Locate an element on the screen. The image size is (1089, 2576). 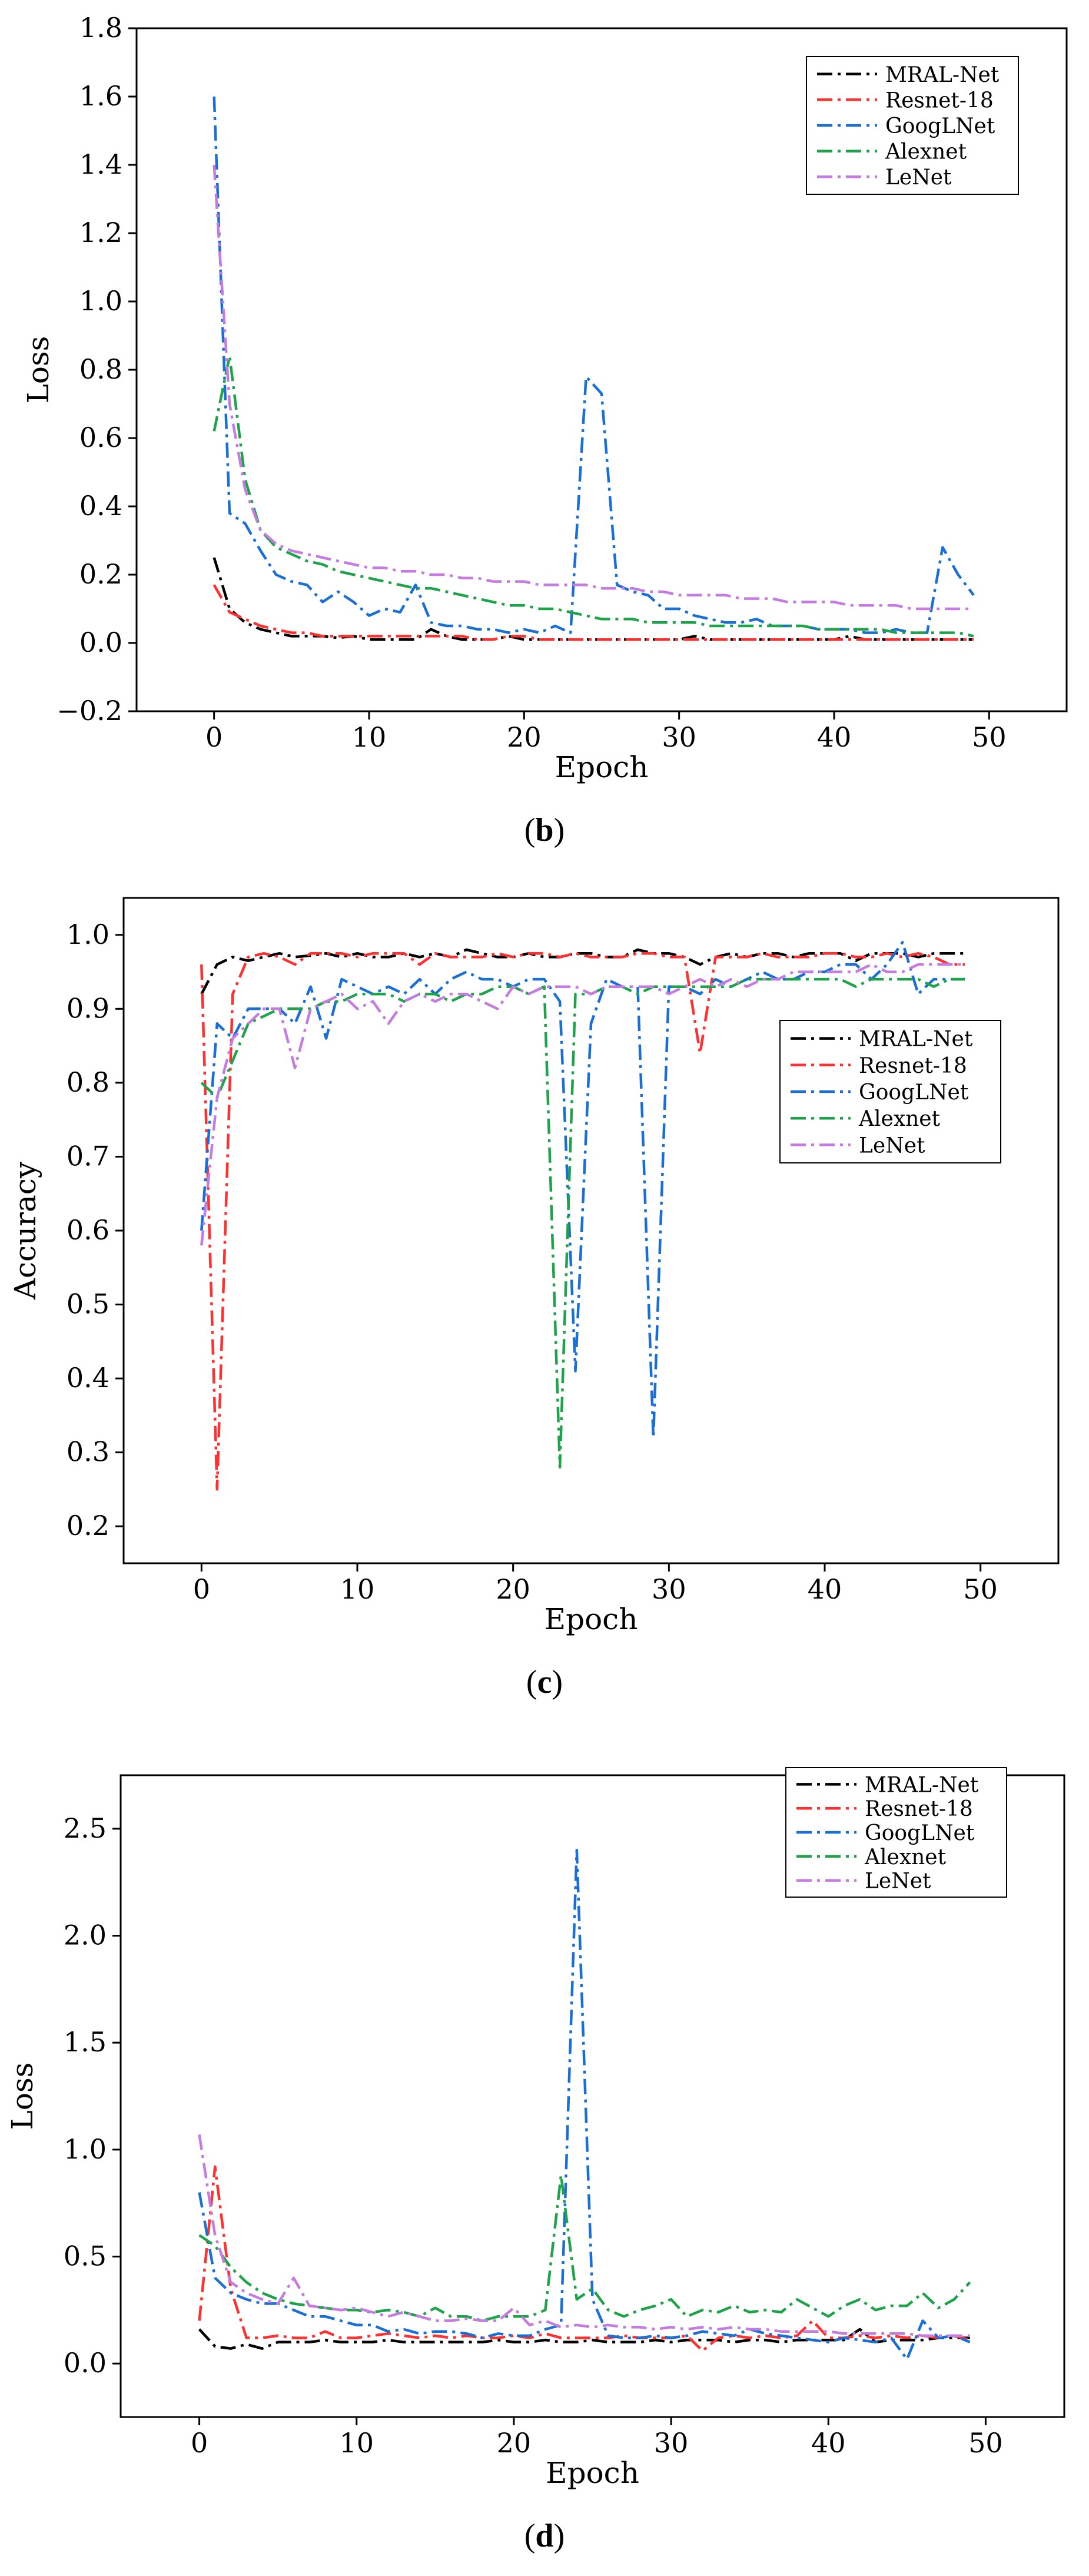
y-axis-label: Accuracy is located at coordinates (25, 1230).